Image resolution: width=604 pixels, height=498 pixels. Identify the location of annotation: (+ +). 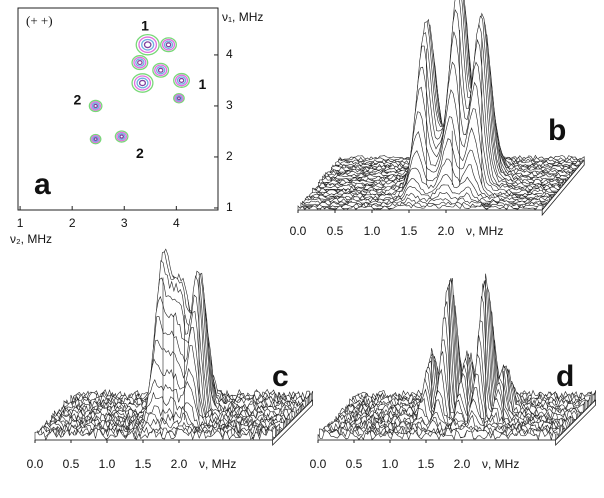
(39, 20).